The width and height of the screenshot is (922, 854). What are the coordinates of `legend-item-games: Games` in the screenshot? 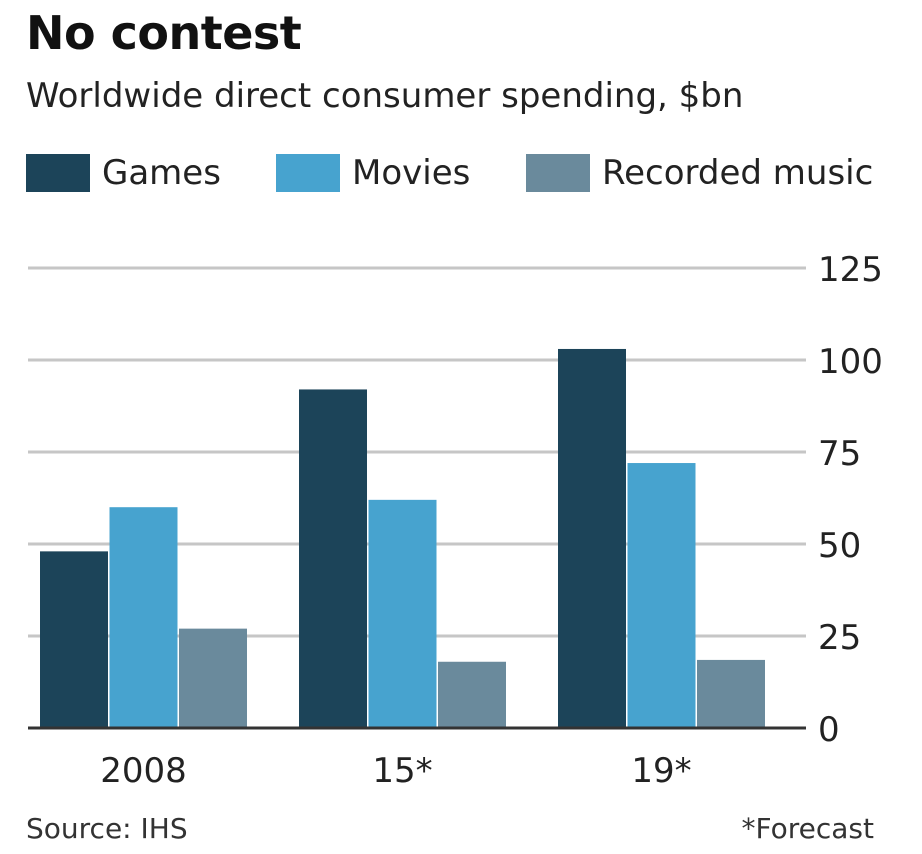 It's located at (123, 173).